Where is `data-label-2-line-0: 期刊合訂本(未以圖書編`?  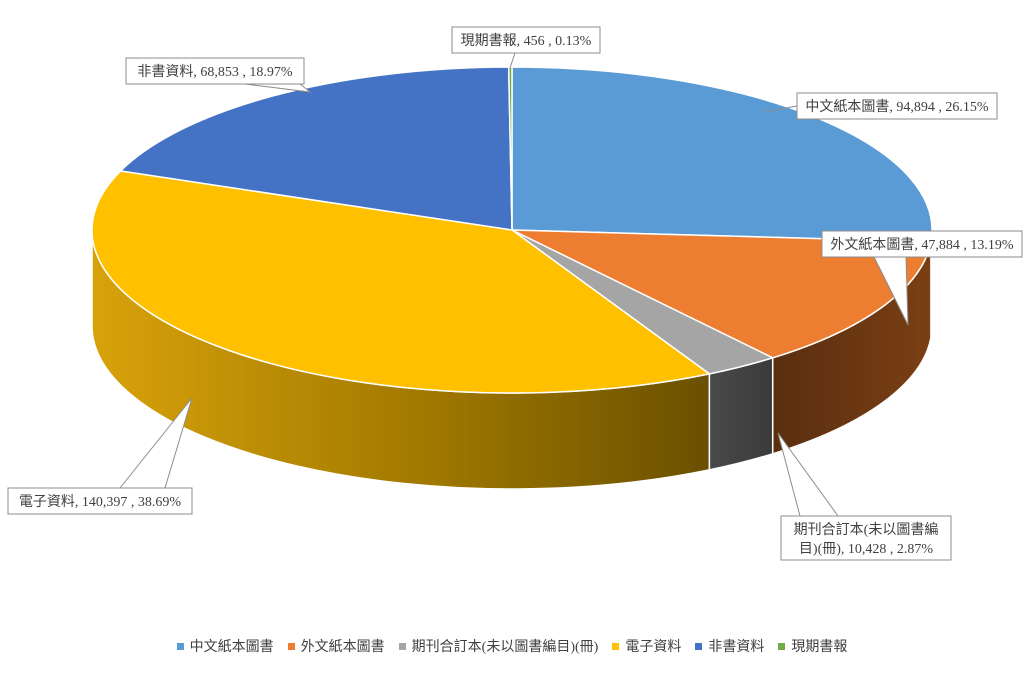
data-label-2-line-0: 期刊合訂本(未以圖書編 is located at coordinates (866, 530).